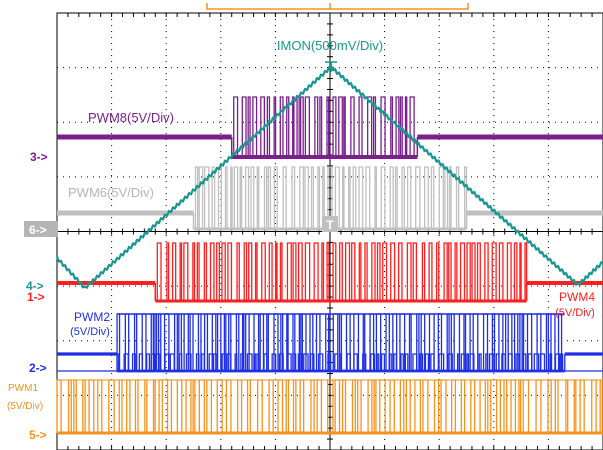 Image resolution: width=603 pixels, height=450 pixels. Describe the element at coordinates (92, 317) in the screenshot. I see `pwm2-label: PWM2` at that location.